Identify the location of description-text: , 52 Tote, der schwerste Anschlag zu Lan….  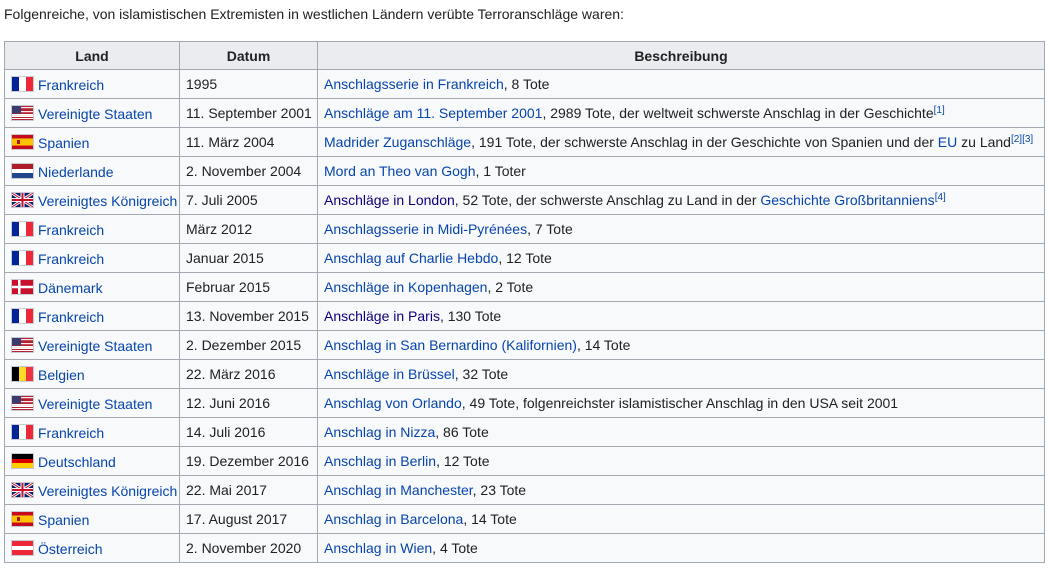
(607, 200).